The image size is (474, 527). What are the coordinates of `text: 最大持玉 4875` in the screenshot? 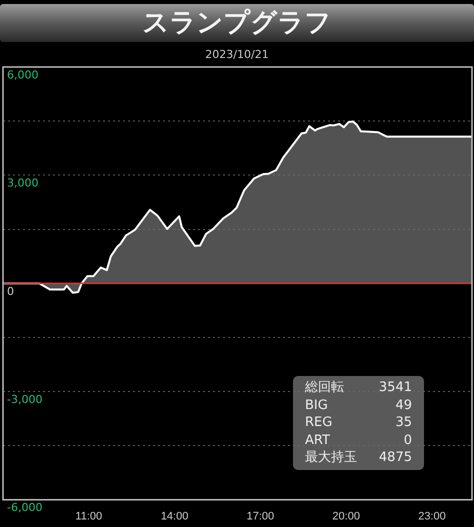 It's located at (358, 457).